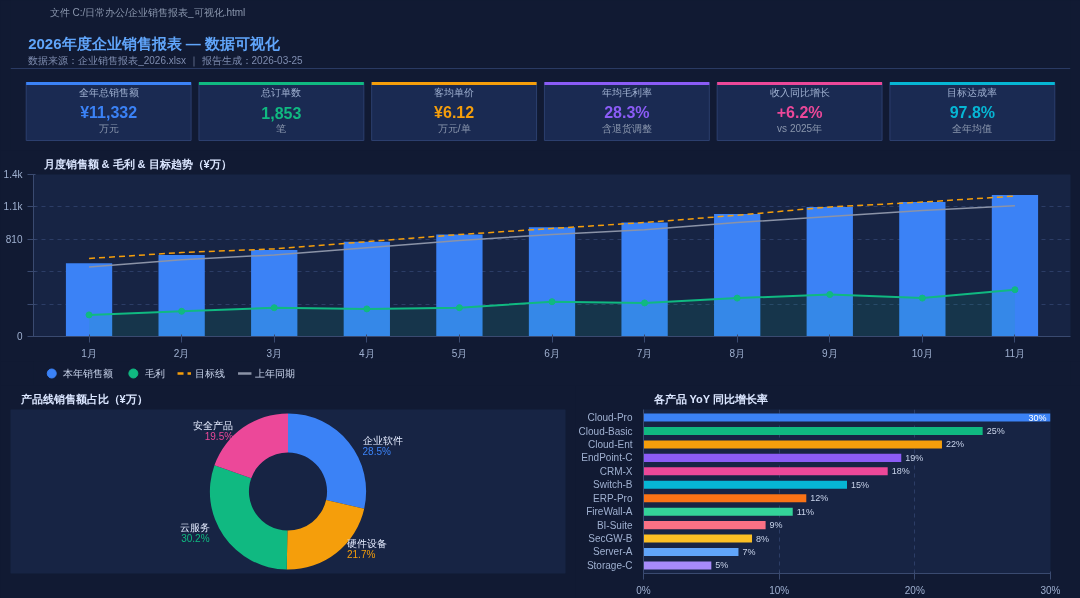  Describe the element at coordinates (914, 457) in the screenshot. I see `data-label: 19%` at that location.